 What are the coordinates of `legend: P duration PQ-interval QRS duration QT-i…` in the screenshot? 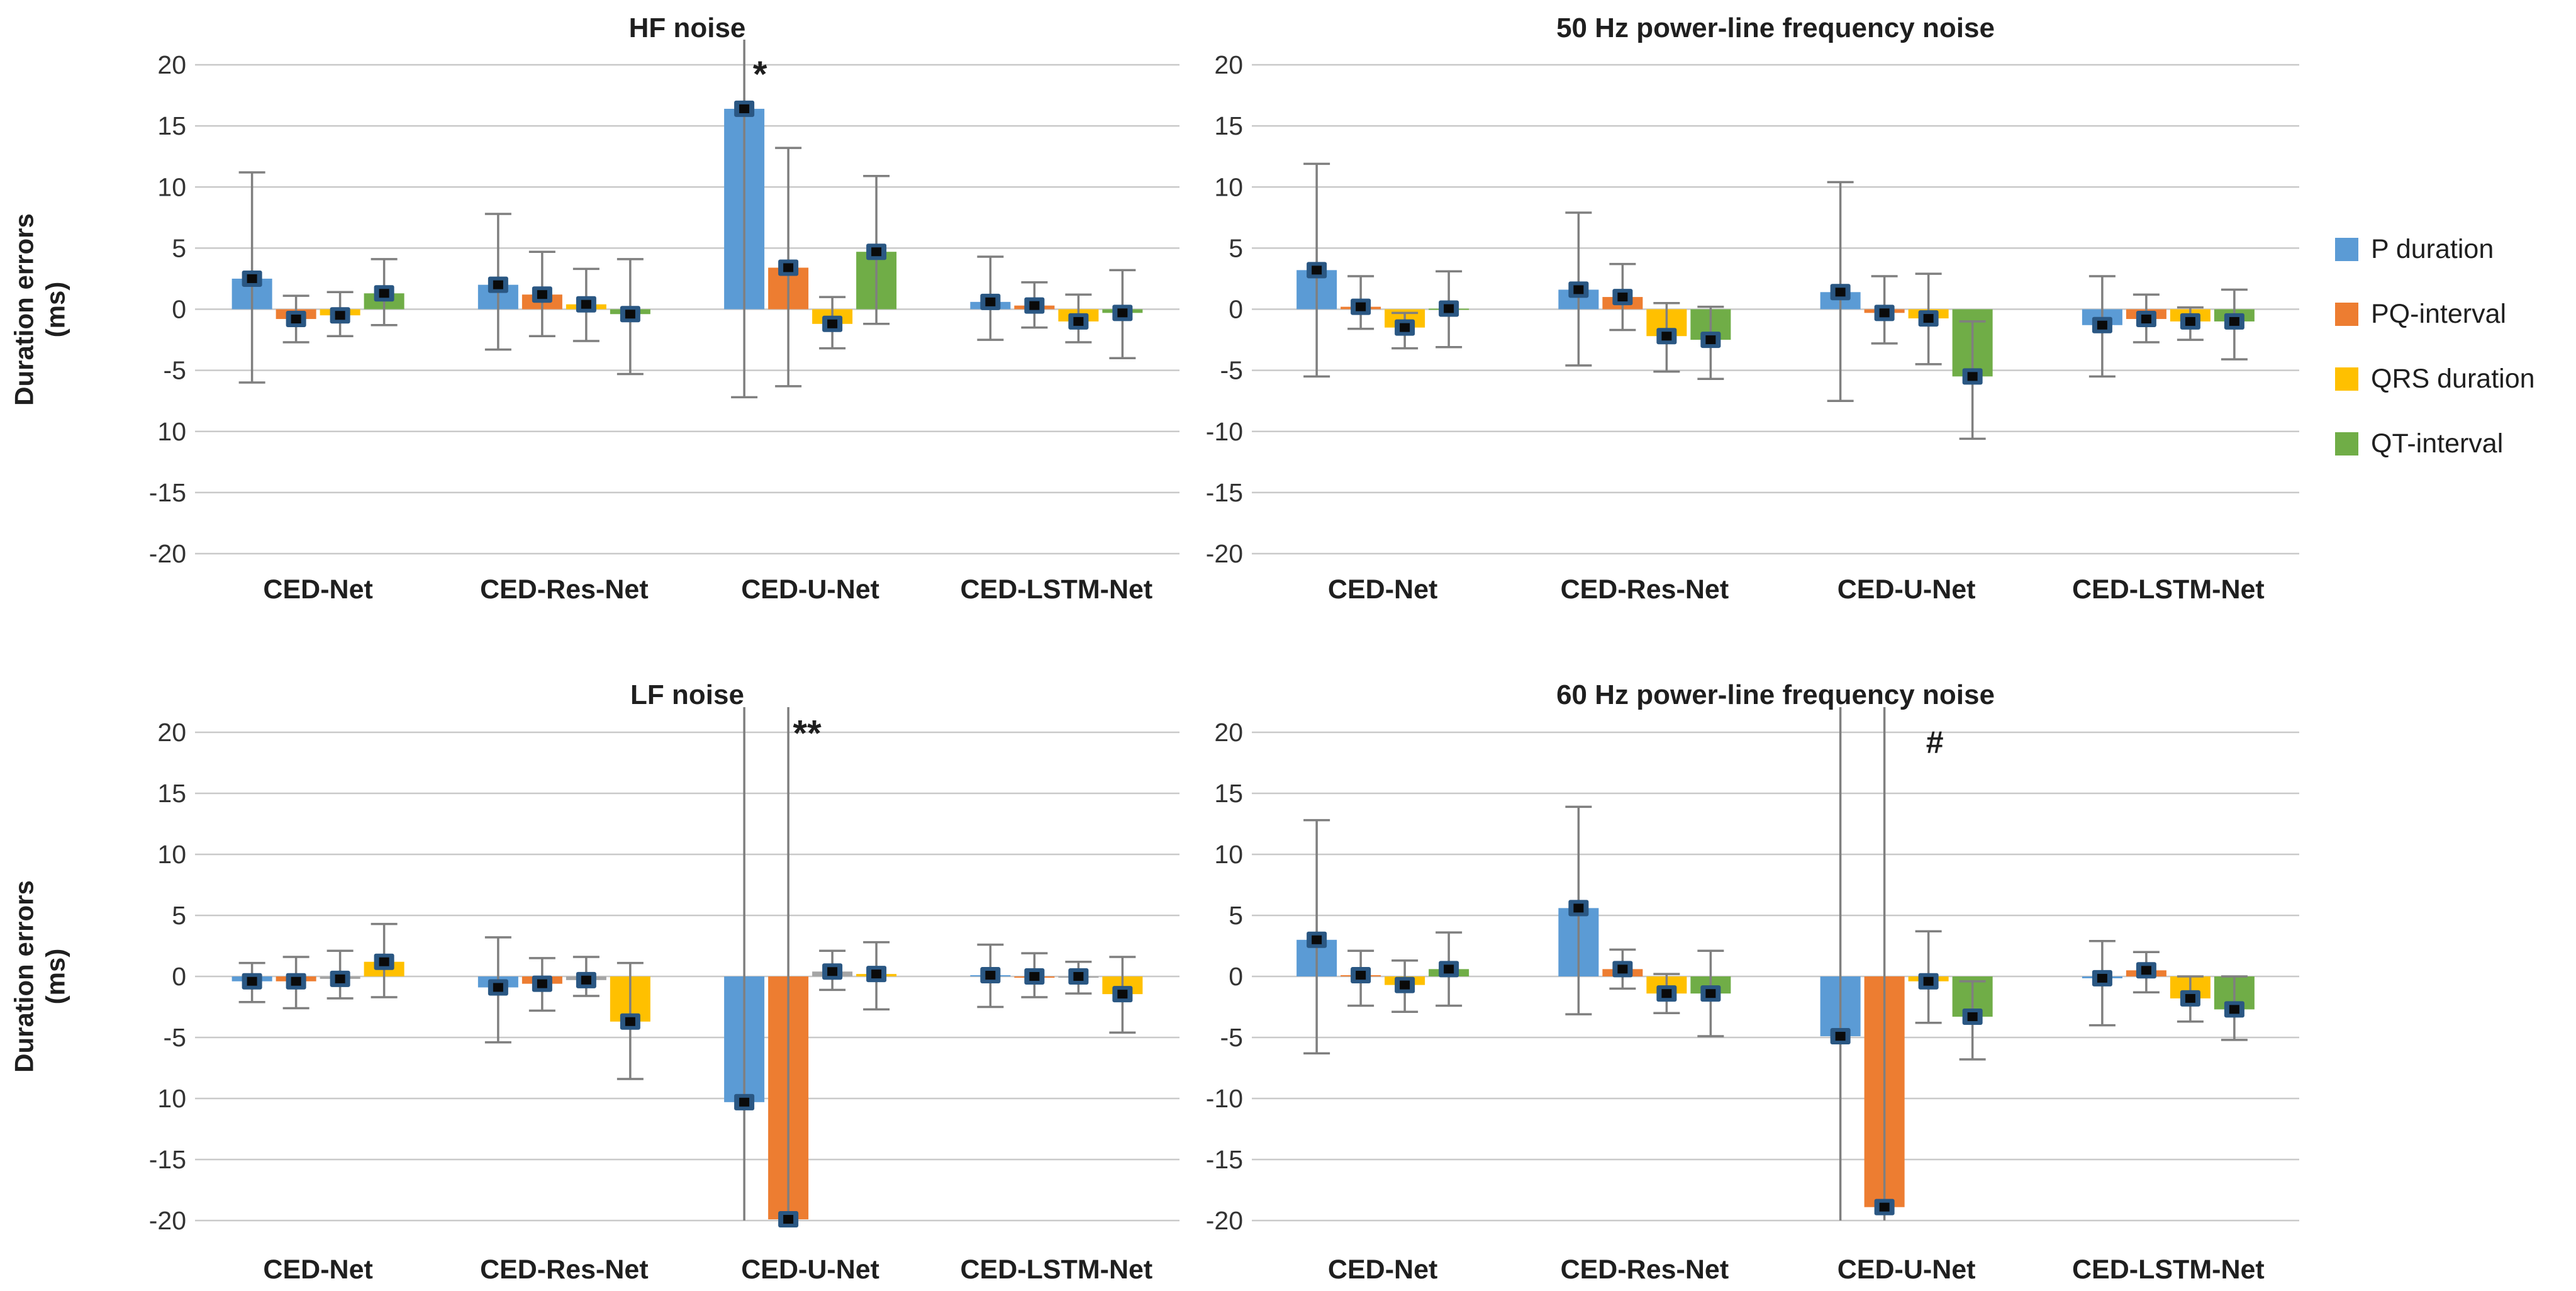 It's located at (2435, 346).